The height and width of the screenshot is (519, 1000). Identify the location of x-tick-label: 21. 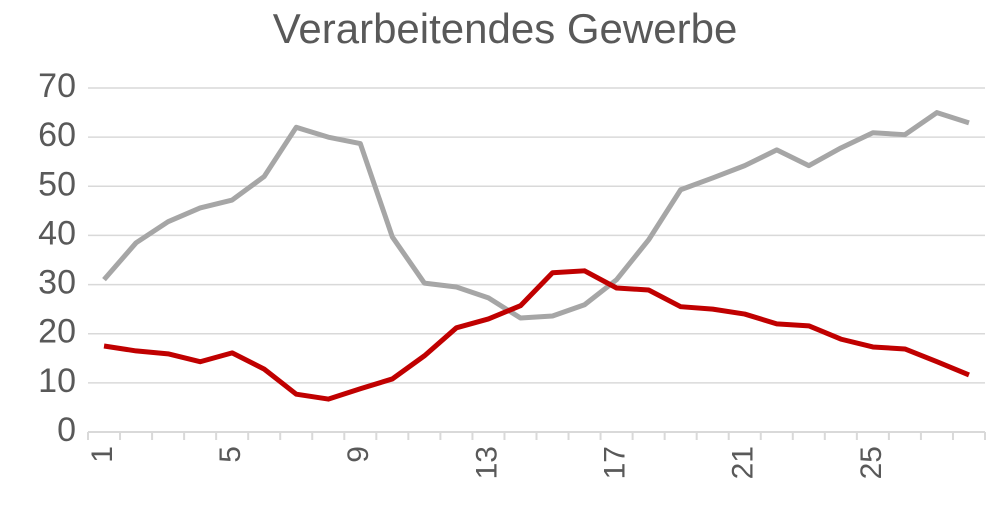
(743, 462).